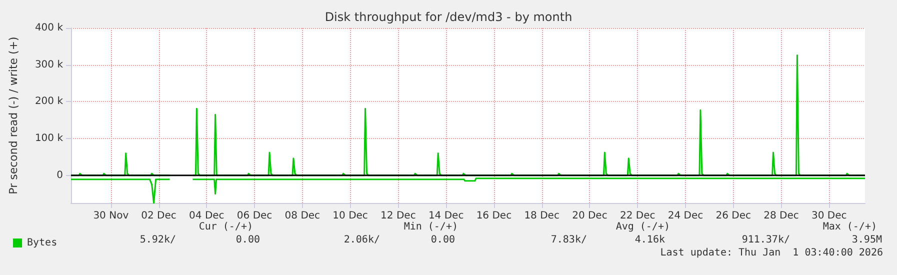 Image resolution: width=897 pixels, height=275 pixels. I want to click on x-tick-label: 10 Dec, so click(350, 216).